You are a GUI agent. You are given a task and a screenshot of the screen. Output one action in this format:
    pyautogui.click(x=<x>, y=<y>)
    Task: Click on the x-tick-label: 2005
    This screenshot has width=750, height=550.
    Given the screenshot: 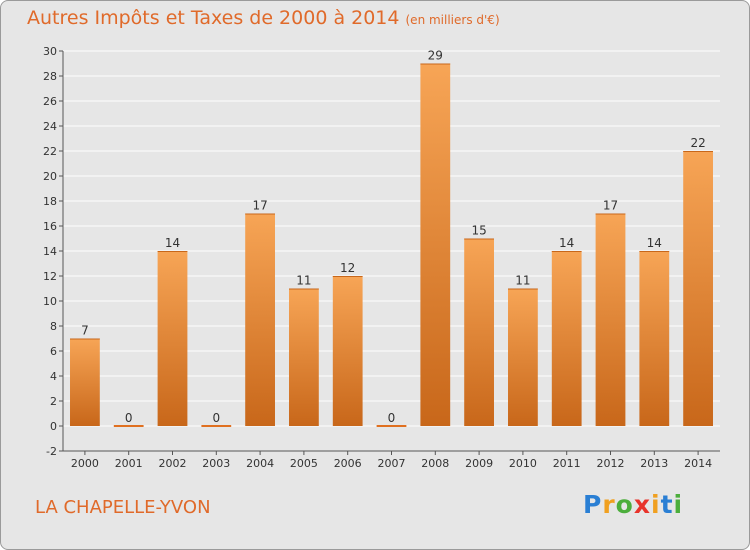 What is the action you would take?
    pyautogui.click(x=304, y=463)
    